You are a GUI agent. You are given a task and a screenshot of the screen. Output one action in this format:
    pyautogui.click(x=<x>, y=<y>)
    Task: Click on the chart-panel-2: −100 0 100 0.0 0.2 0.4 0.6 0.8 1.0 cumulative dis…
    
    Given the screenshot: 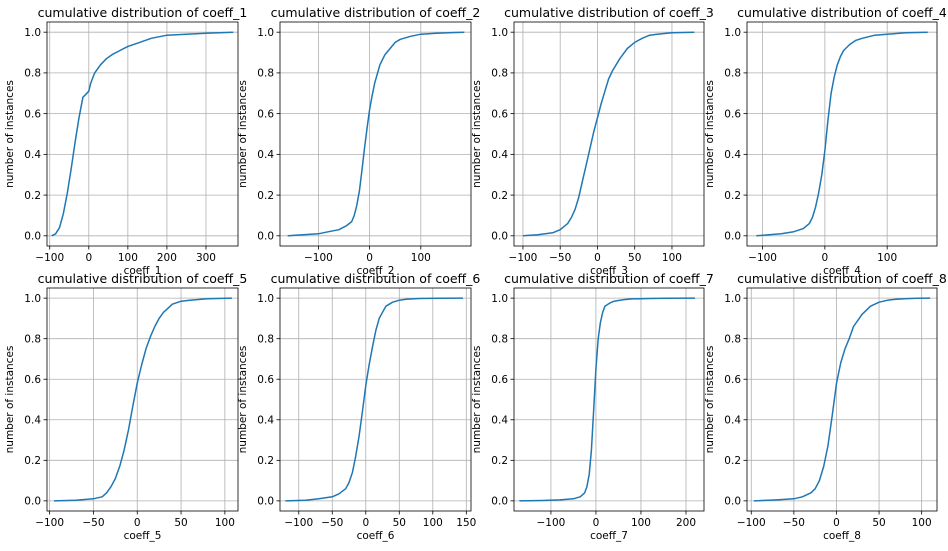 What is the action you would take?
    pyautogui.click(x=358, y=141)
    